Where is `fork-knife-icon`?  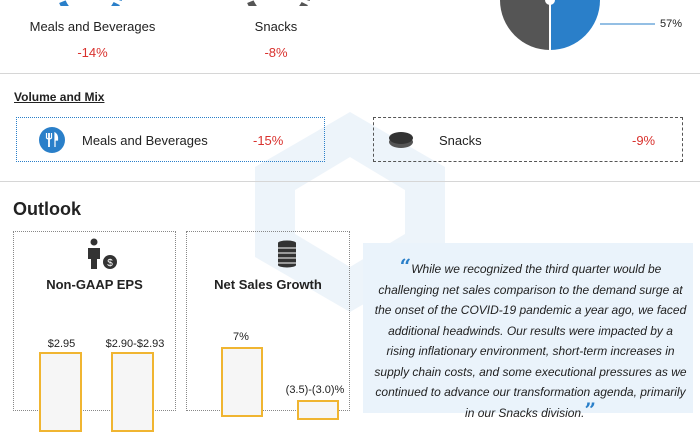 fork-knife-icon is located at coordinates (52, 140).